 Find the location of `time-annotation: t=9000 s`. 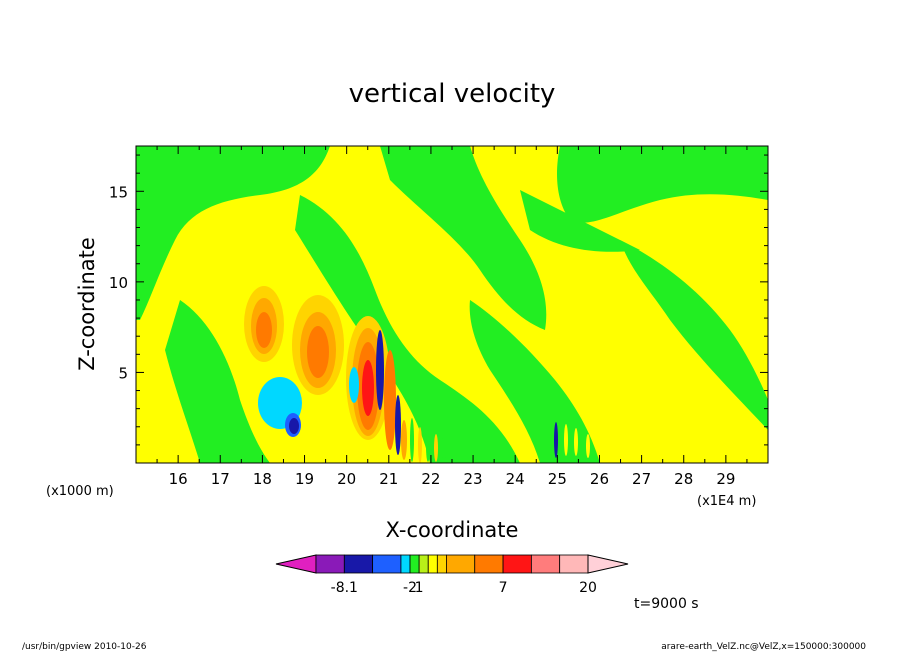

time-annotation: t=9000 s is located at coordinates (666, 604).